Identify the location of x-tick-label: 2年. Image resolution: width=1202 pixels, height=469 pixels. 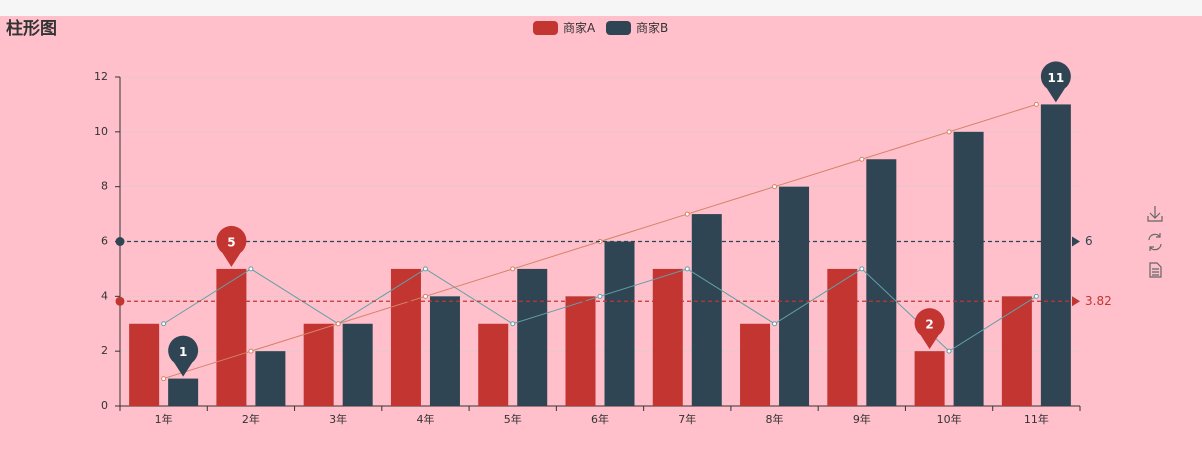
(251, 419).